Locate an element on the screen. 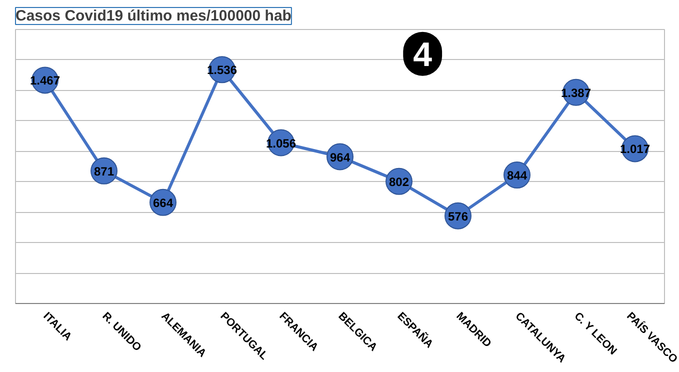  chart-title: Casos Covid19 último mes/100000 hab is located at coordinates (154, 16).